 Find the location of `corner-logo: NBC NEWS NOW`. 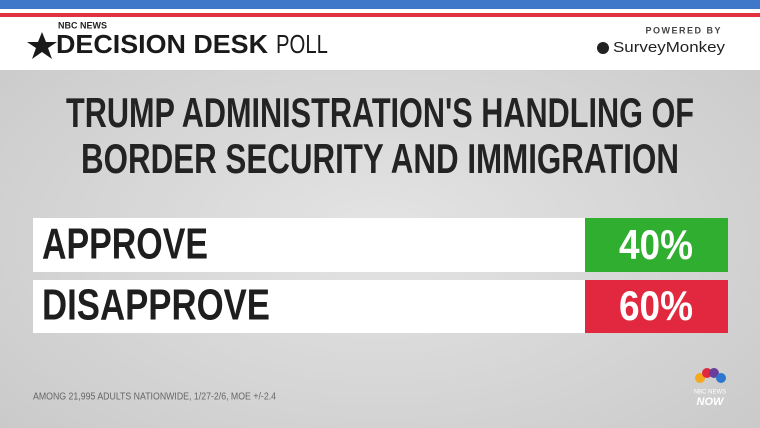

corner-logo: NBC NEWS NOW is located at coordinates (710, 388).